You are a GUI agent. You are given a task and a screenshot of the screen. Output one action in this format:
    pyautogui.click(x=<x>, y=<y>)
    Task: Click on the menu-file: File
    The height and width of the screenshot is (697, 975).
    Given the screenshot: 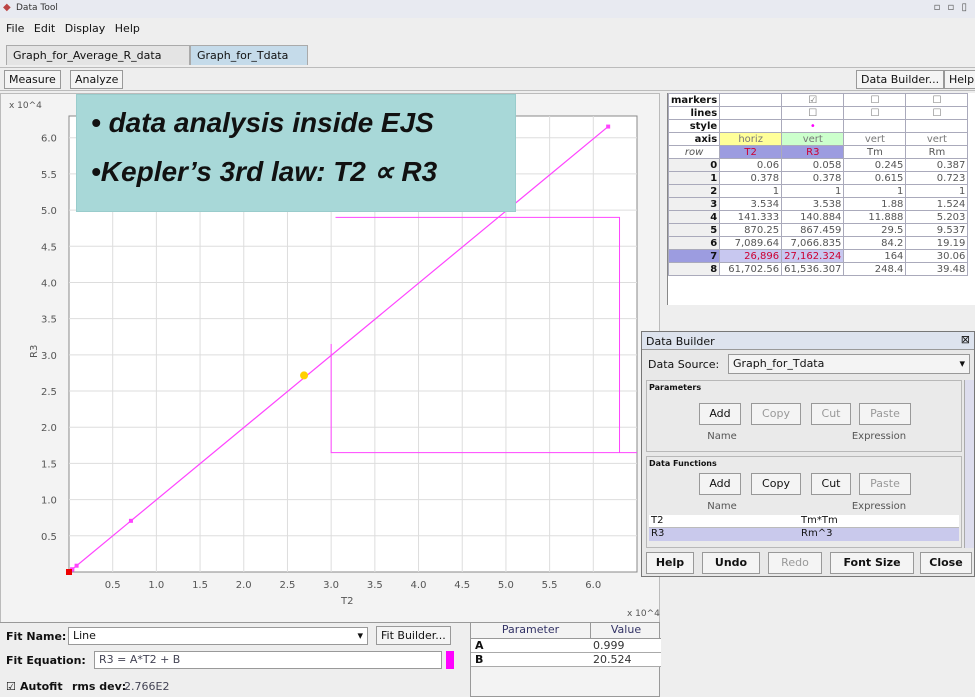 What is the action you would take?
    pyautogui.click(x=15, y=28)
    